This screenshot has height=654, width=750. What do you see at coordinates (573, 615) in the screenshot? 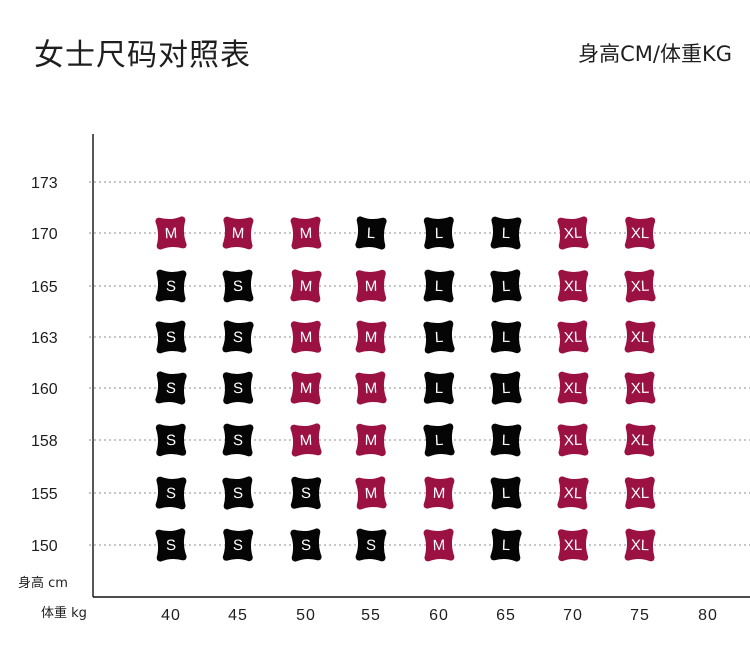
I see `x-tick-label: 70` at bounding box center [573, 615].